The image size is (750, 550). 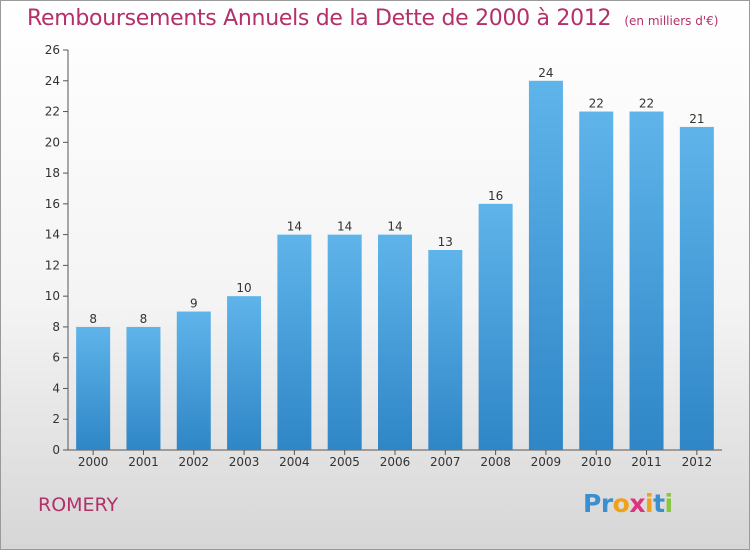 What do you see at coordinates (243, 288) in the screenshot?
I see `data-label: 10` at bounding box center [243, 288].